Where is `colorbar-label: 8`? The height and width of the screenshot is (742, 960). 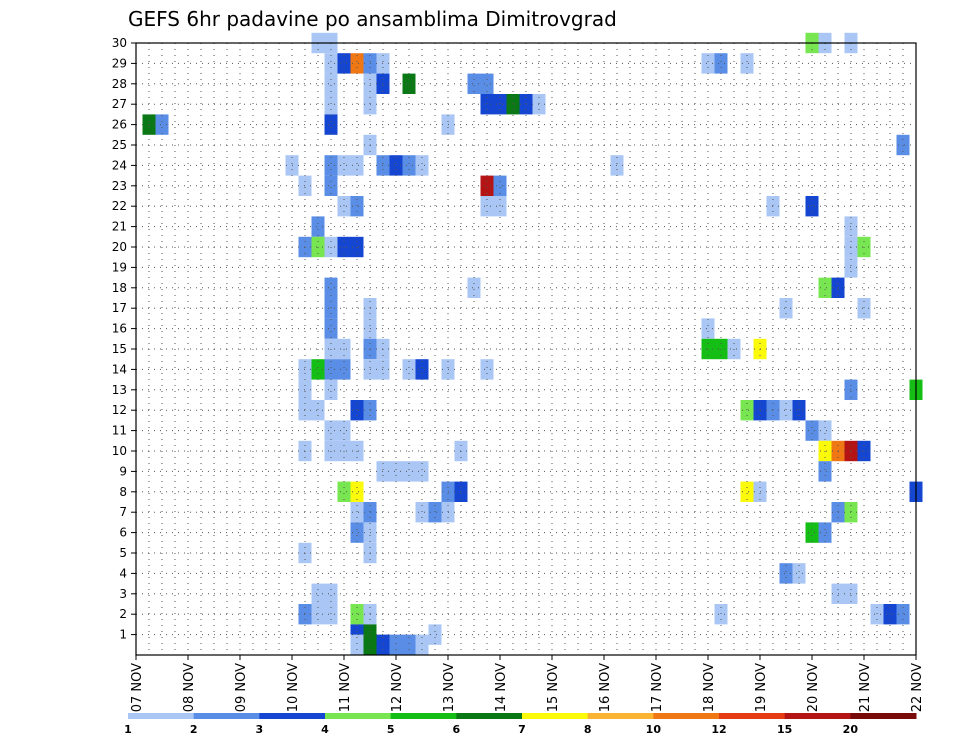
colorbar-label: 8 is located at coordinates (588, 729).